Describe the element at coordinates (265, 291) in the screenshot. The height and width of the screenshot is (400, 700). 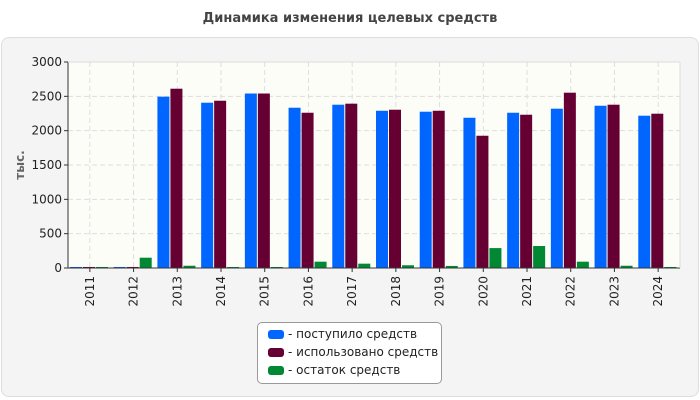
I see `x-tick-label: 2015` at that location.